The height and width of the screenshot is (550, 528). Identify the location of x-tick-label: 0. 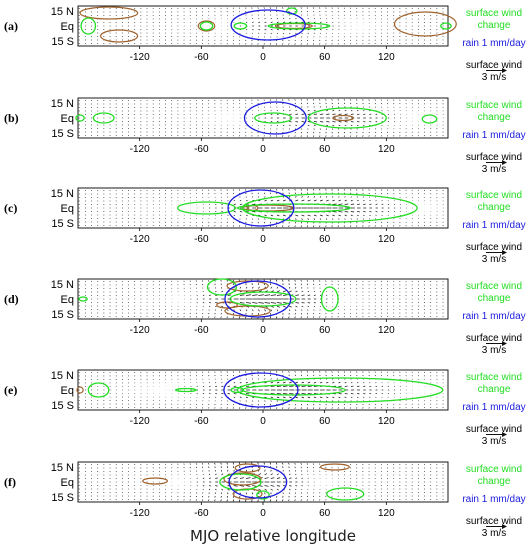
(263, 57).